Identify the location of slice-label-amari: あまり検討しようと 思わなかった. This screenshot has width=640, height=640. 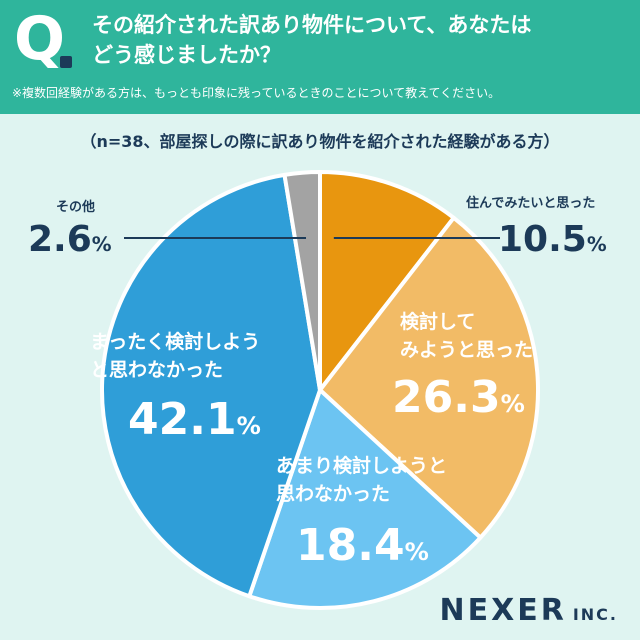
(361, 480).